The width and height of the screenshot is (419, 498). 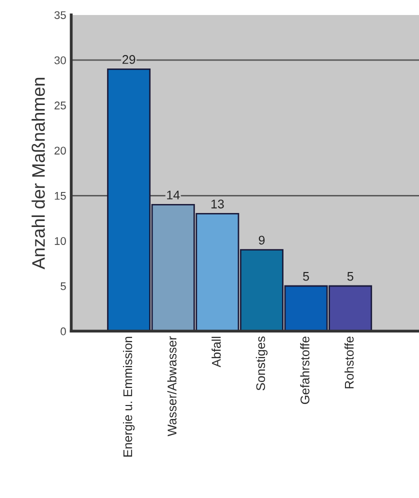 What do you see at coordinates (60, 60) in the screenshot?
I see `y-tick-label: 30` at bounding box center [60, 60].